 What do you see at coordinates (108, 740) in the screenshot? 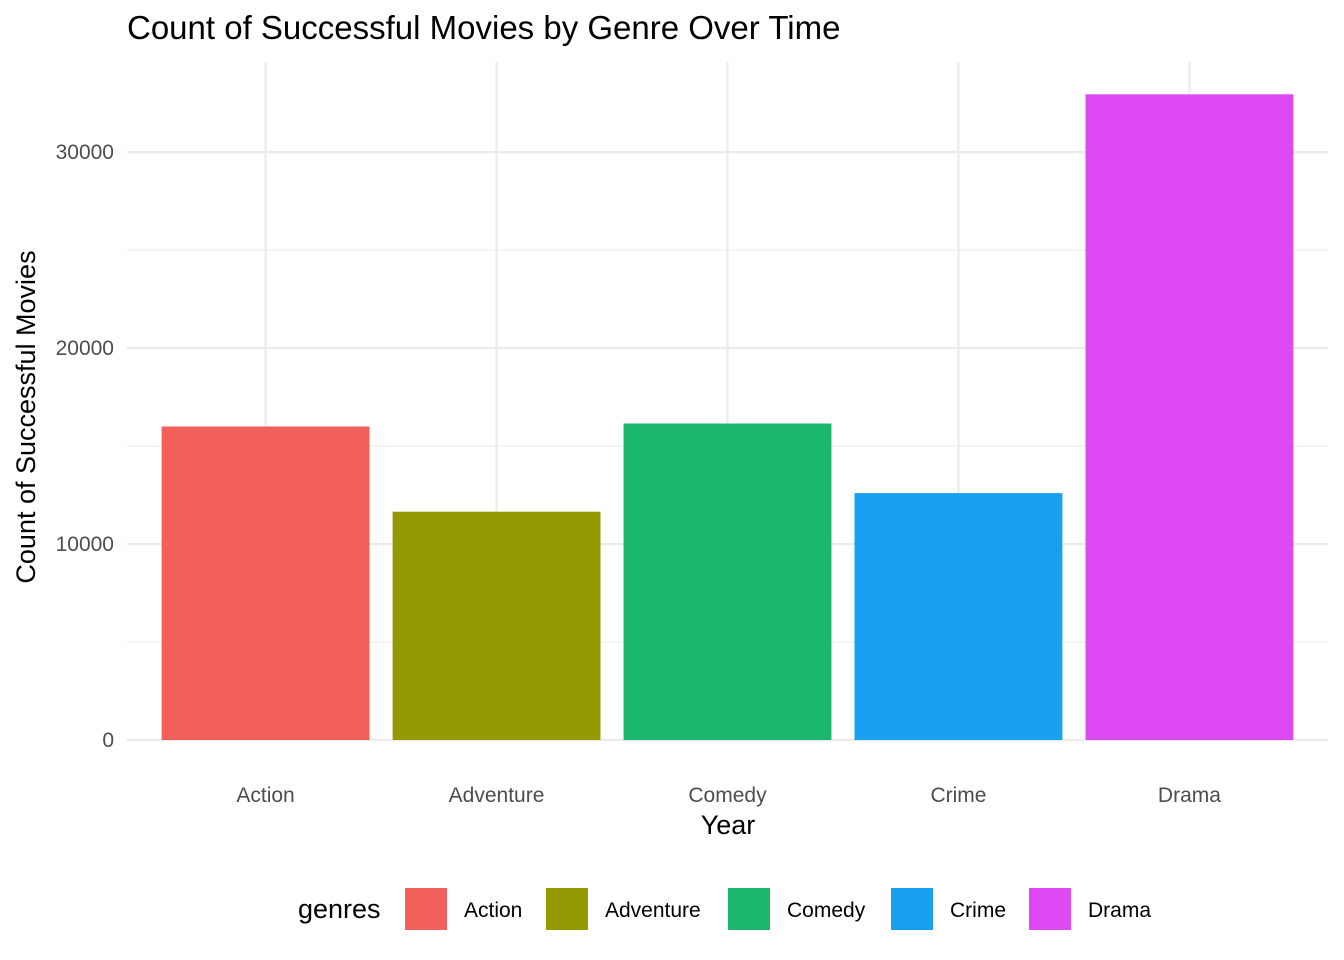
I see `y-tick-label: 0` at bounding box center [108, 740].